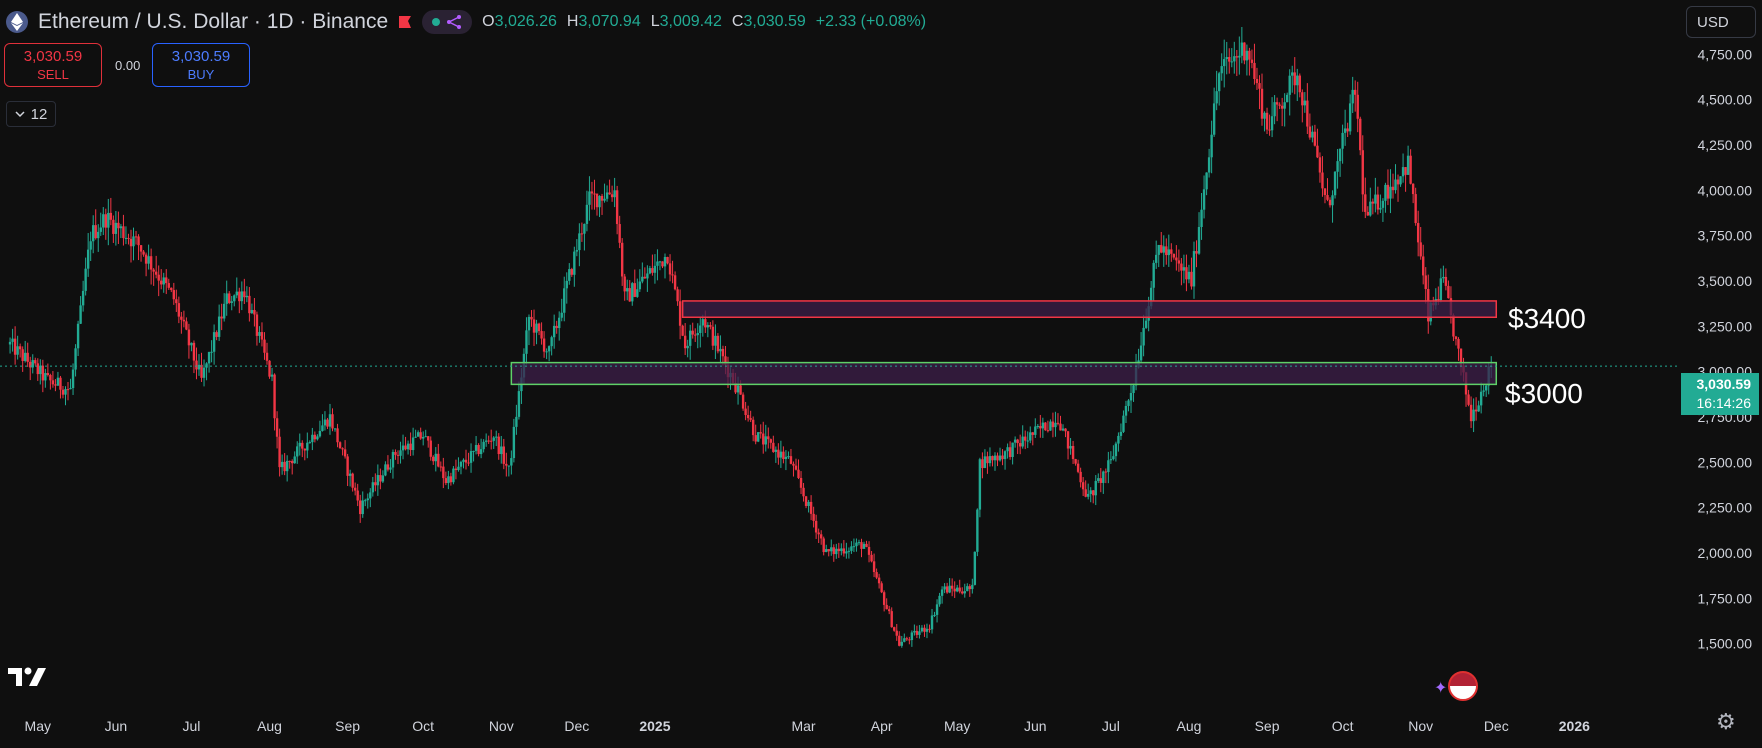  I want to click on symbol-title: Ethereum / U.S. Dollar · 1D · Binance, so click(213, 21).